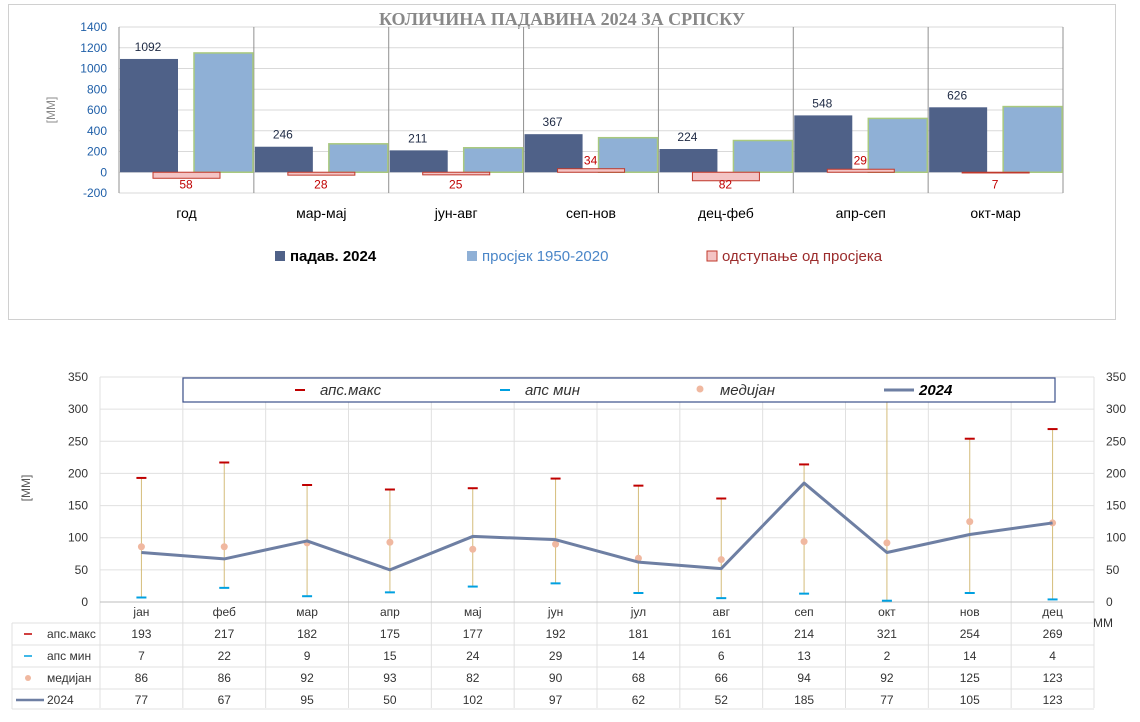 This screenshot has height=722, width=1140. Describe the element at coordinates (638, 634) in the screenshot. I see `table-cell: 181` at that location.